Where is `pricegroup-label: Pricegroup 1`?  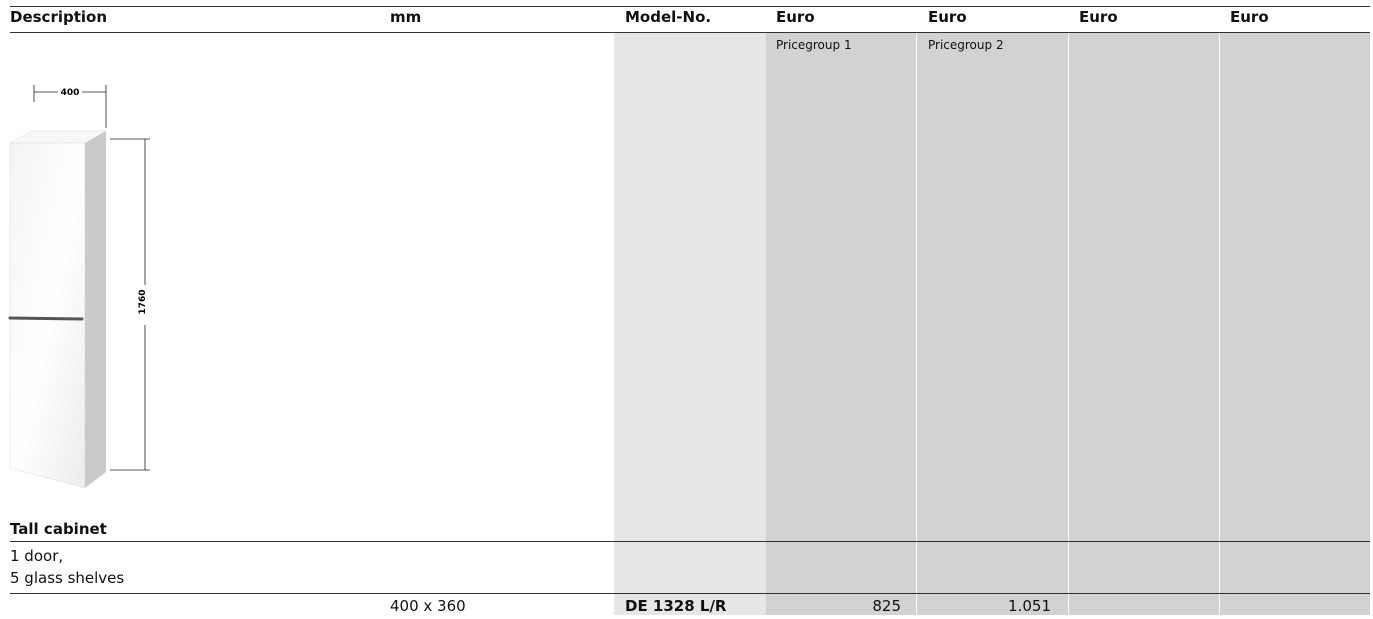 pricegroup-label: Pricegroup 1 is located at coordinates (814, 45).